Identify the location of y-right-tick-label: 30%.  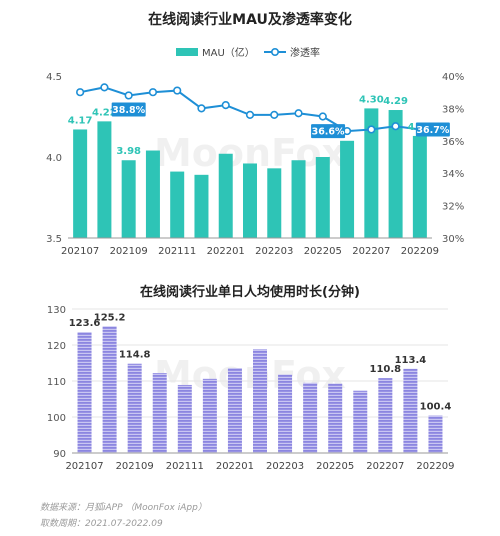
(453, 239).